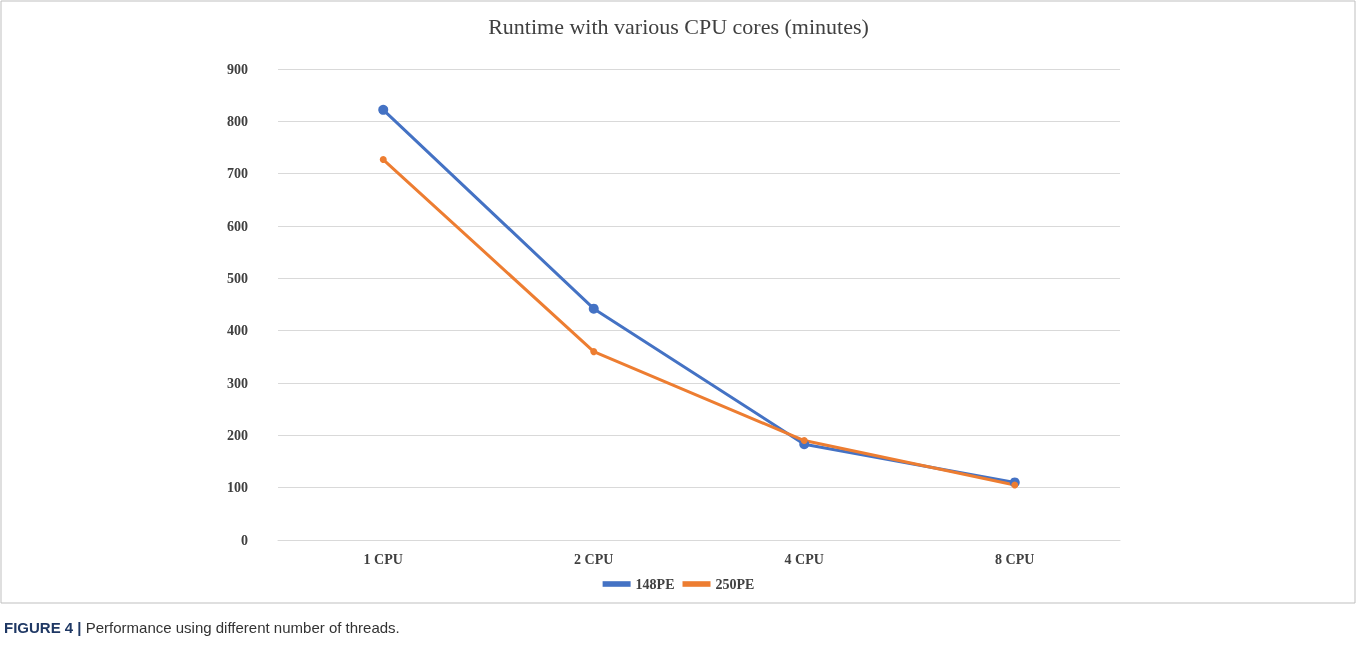  What do you see at coordinates (237, 174) in the screenshot?
I see `y-tick-label: 700` at bounding box center [237, 174].